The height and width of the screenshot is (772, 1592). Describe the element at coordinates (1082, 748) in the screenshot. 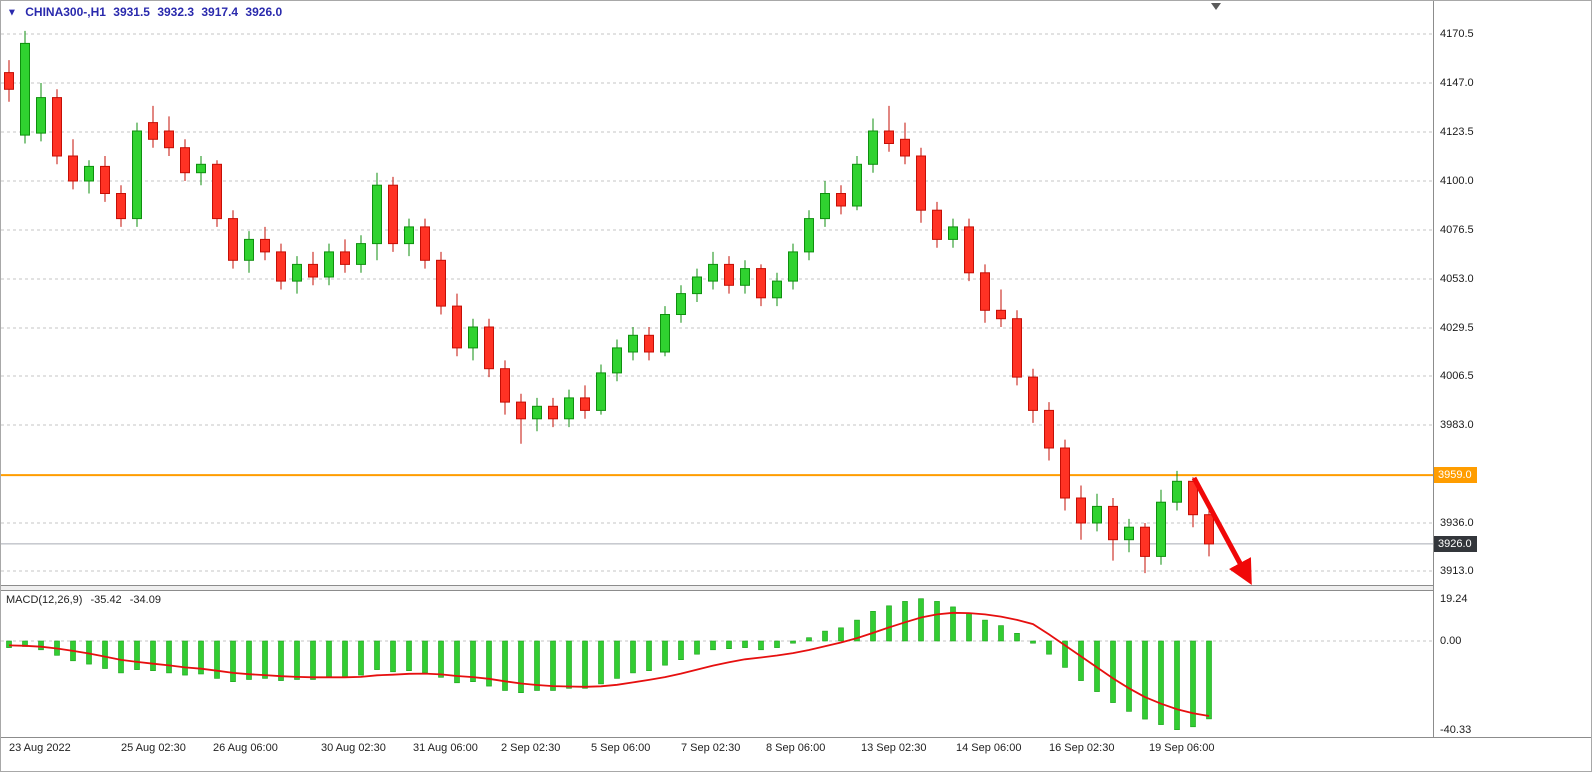

I see `time-tick-label: 16 Sep 02:30` at that location.